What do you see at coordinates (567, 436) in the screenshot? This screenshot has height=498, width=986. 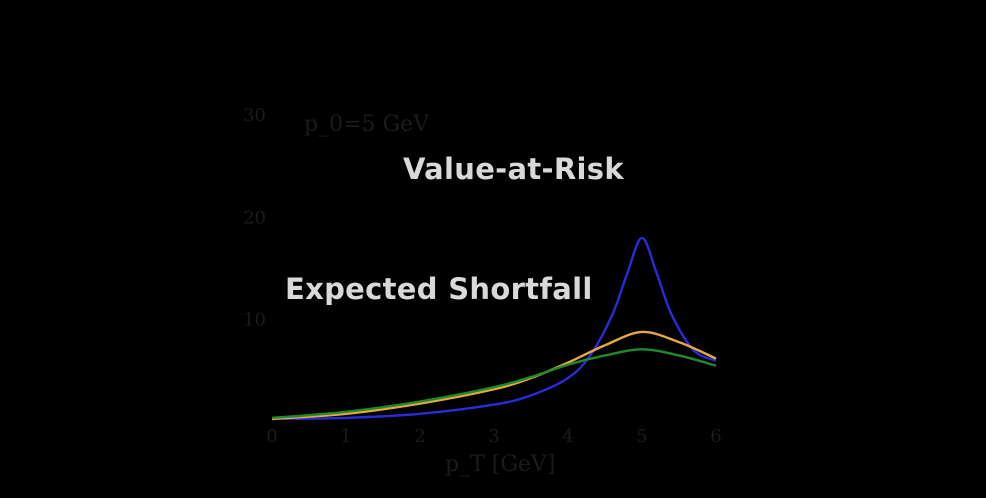 I see `x-tick-label: 4` at bounding box center [567, 436].